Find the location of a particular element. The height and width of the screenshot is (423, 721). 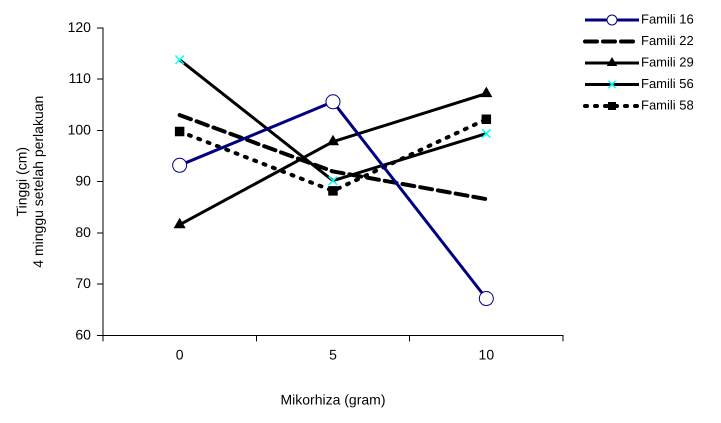

y-tick-label: 100 is located at coordinates (80, 129).